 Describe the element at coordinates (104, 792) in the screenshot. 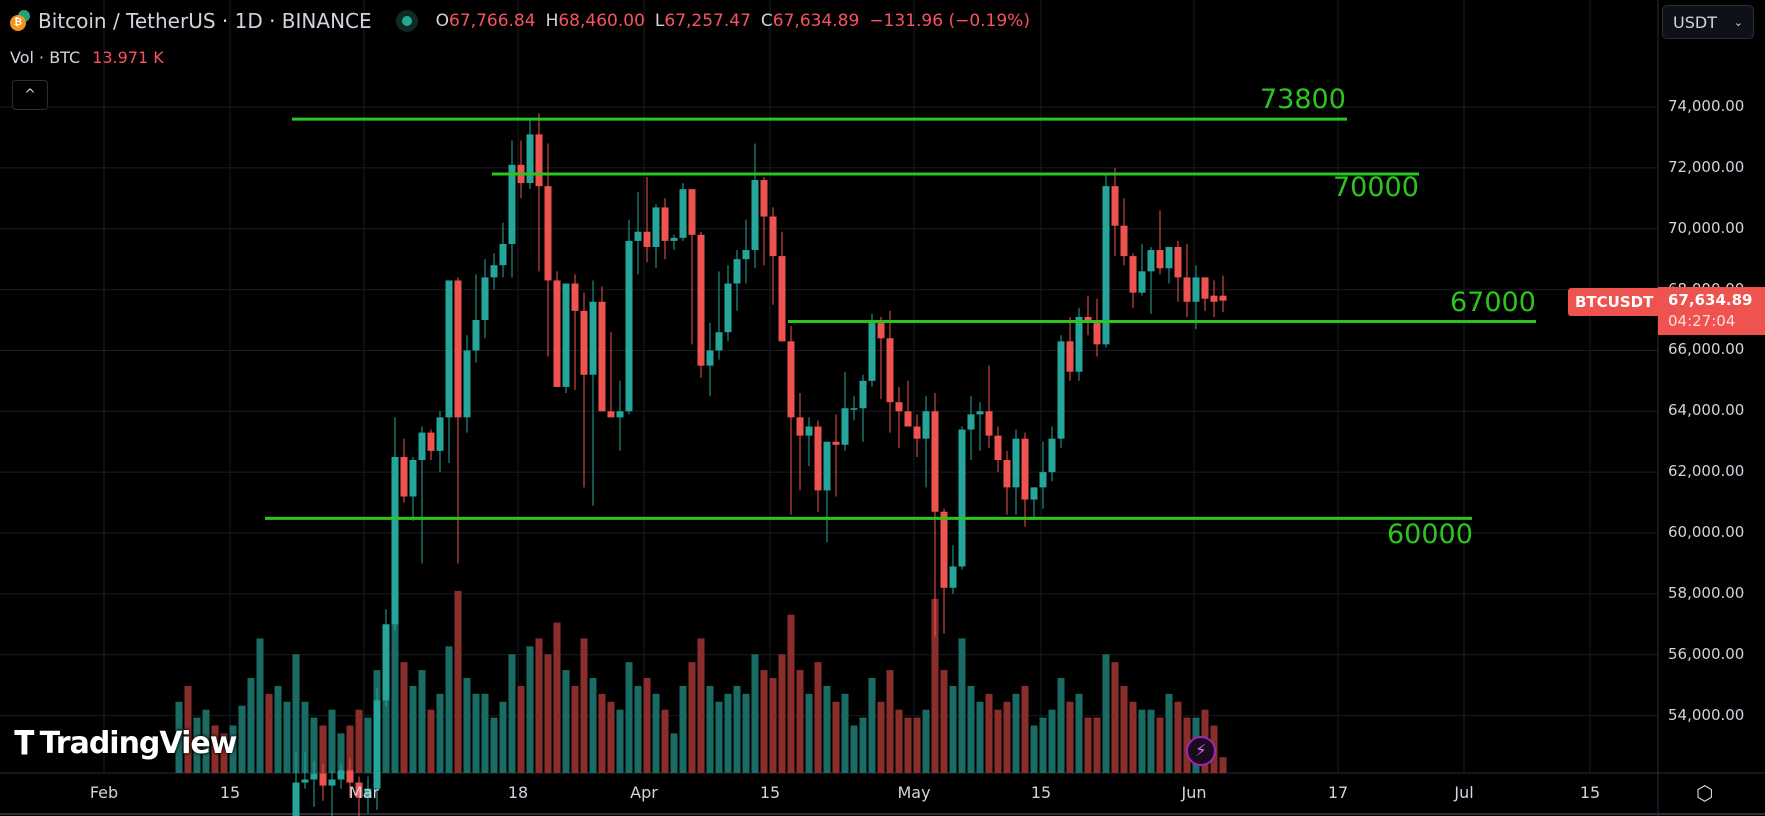

I see `time-axis-label: Feb` at that location.